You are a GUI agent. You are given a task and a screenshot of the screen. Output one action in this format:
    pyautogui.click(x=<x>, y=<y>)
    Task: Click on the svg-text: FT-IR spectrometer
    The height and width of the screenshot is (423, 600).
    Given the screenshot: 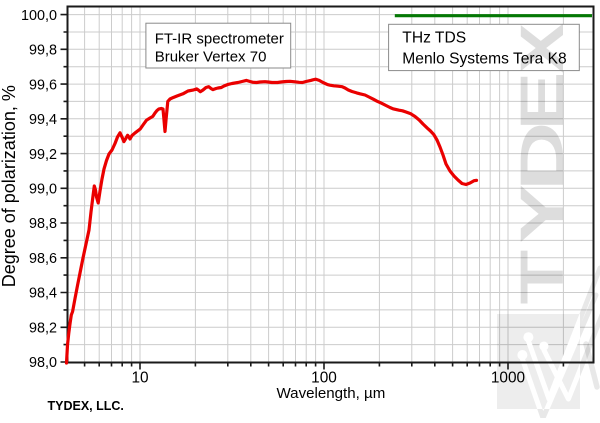 What is the action you would take?
    pyautogui.click(x=219, y=39)
    